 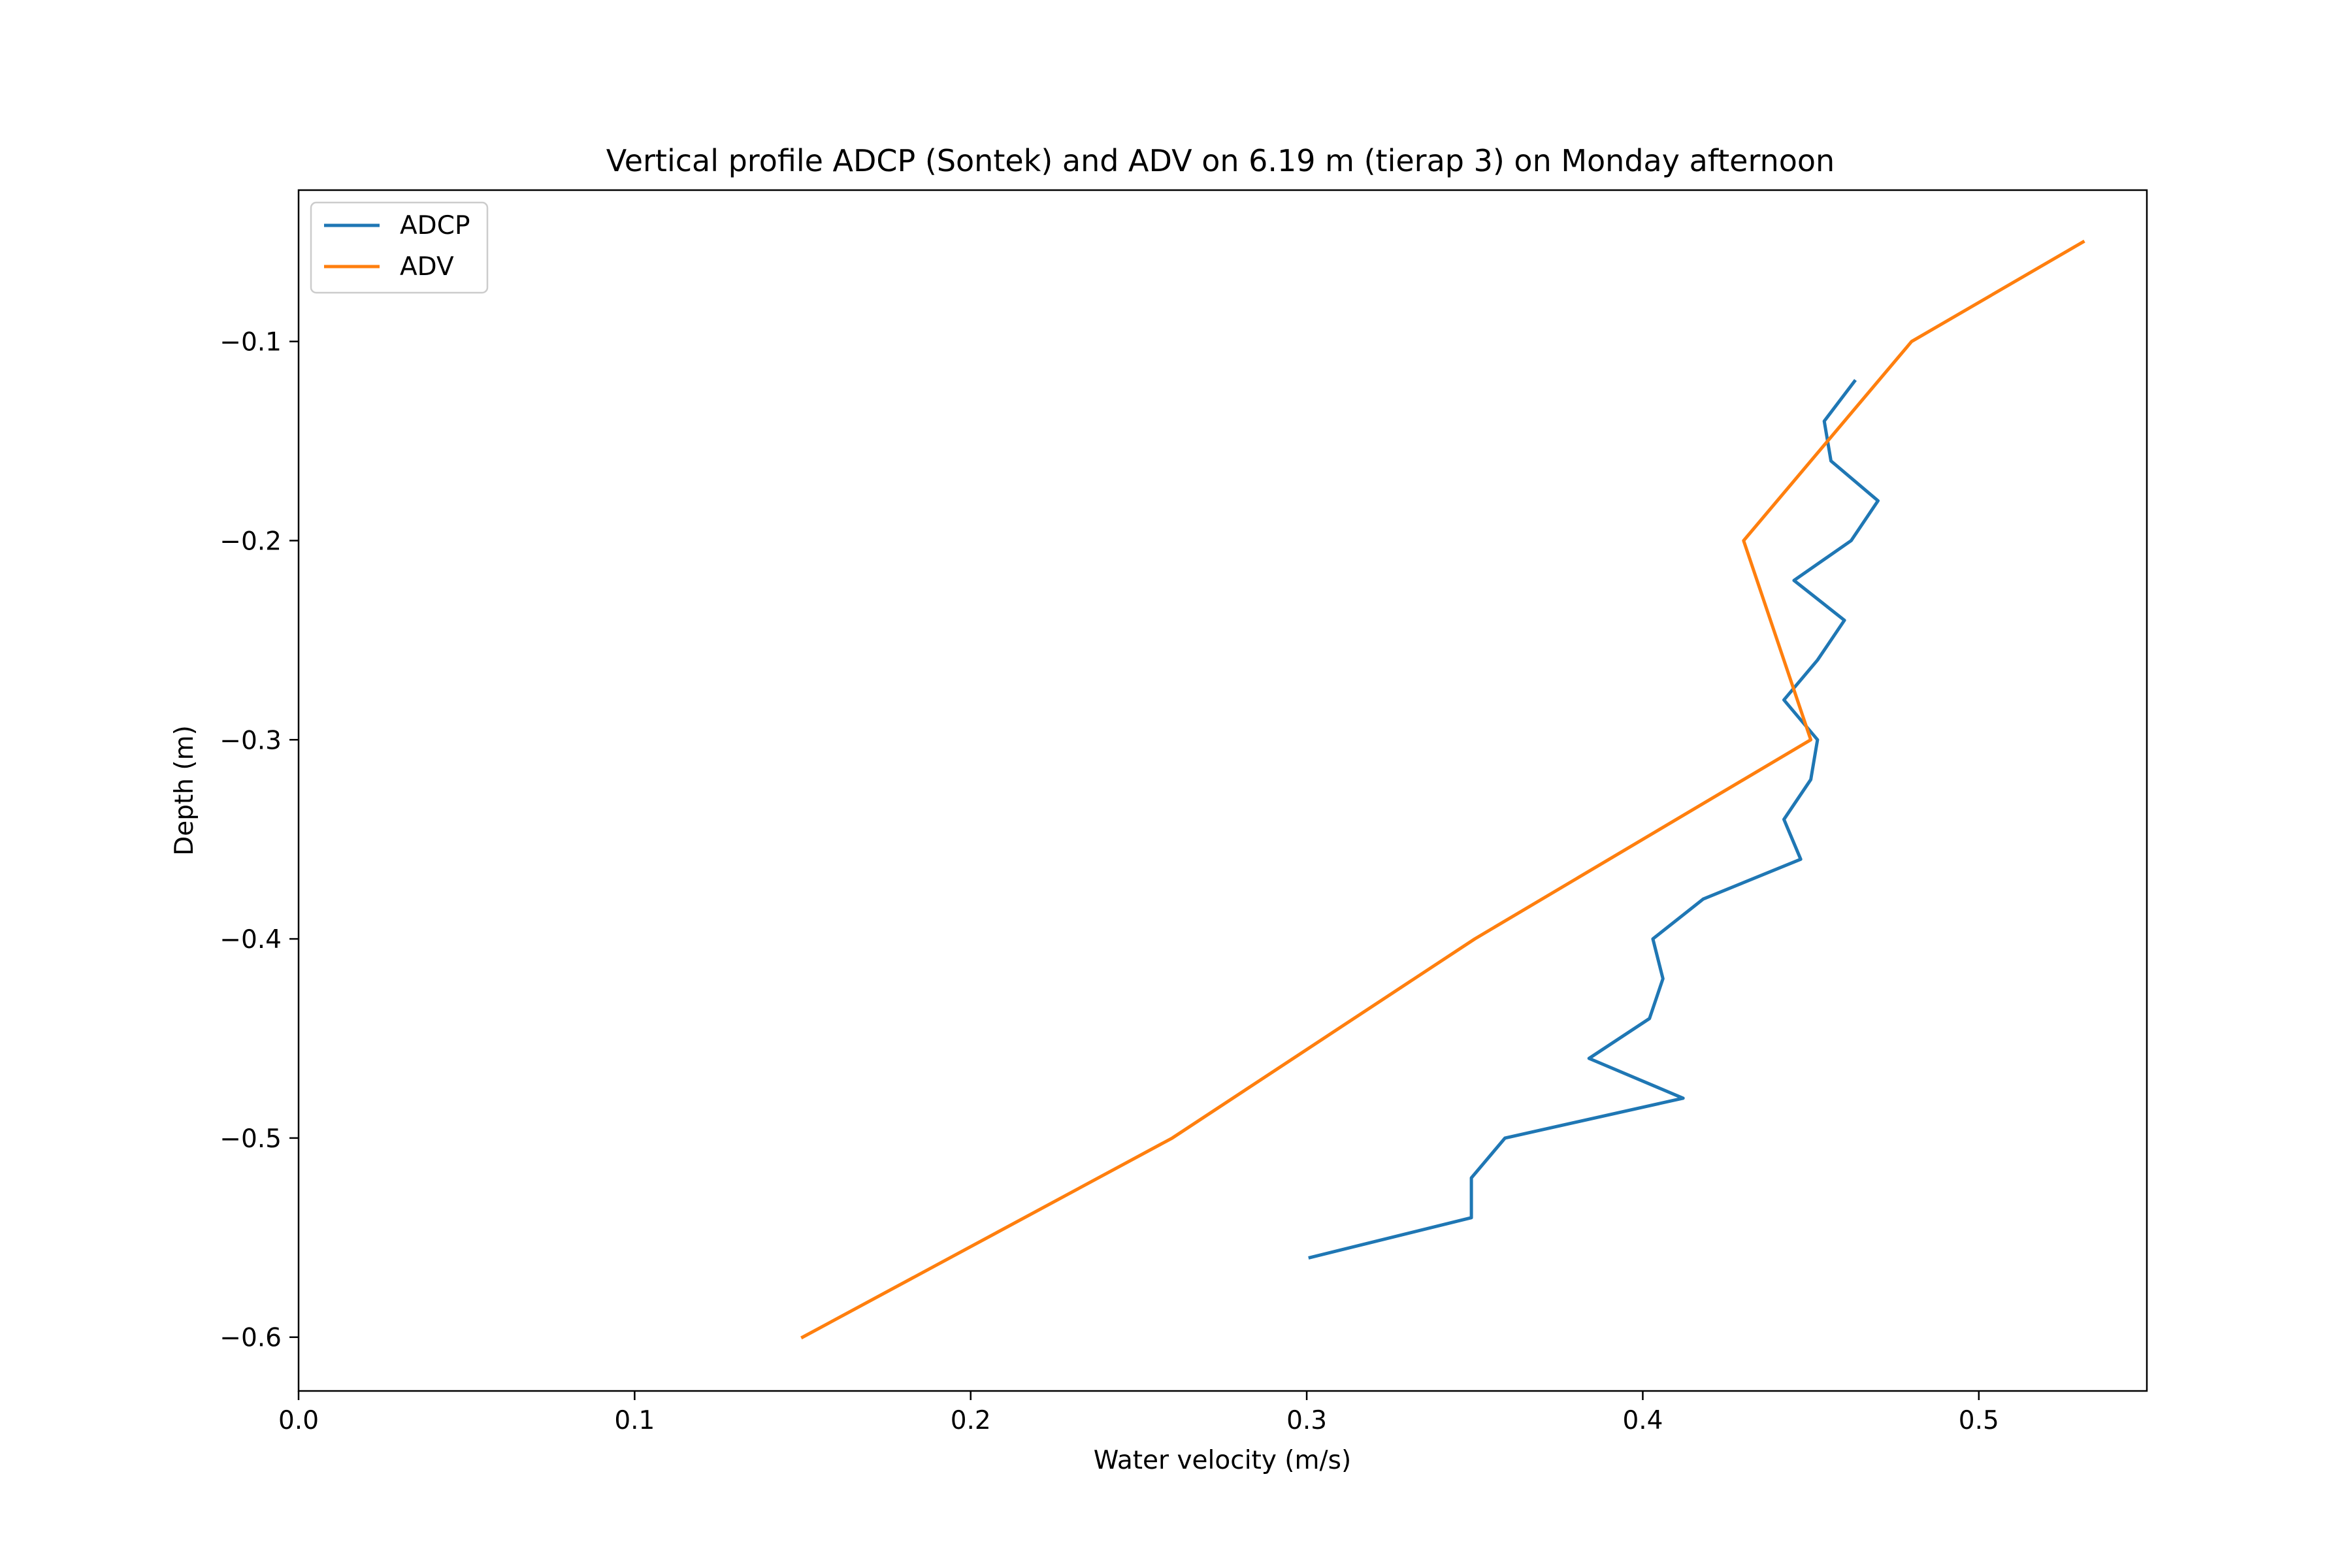 I want to click on x-tick-label: 0.4, so click(x=1642, y=1420).